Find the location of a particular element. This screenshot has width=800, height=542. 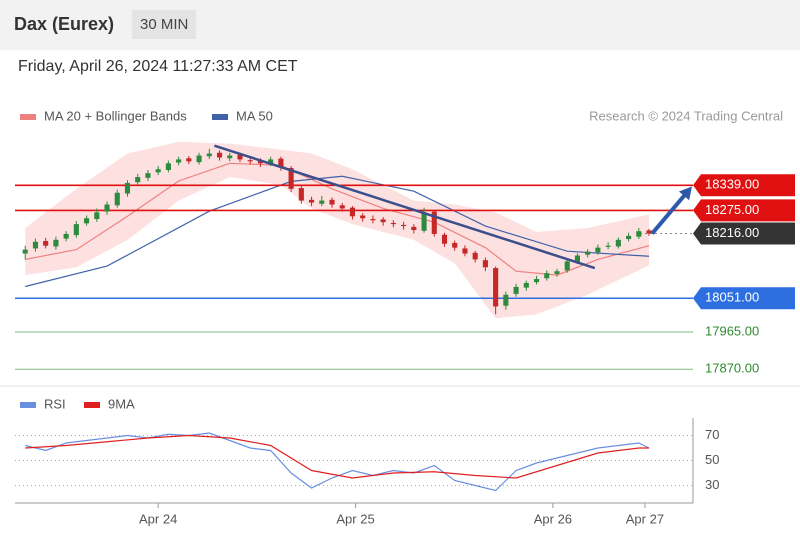

interval-badge: 30 MIN is located at coordinates (164, 24).